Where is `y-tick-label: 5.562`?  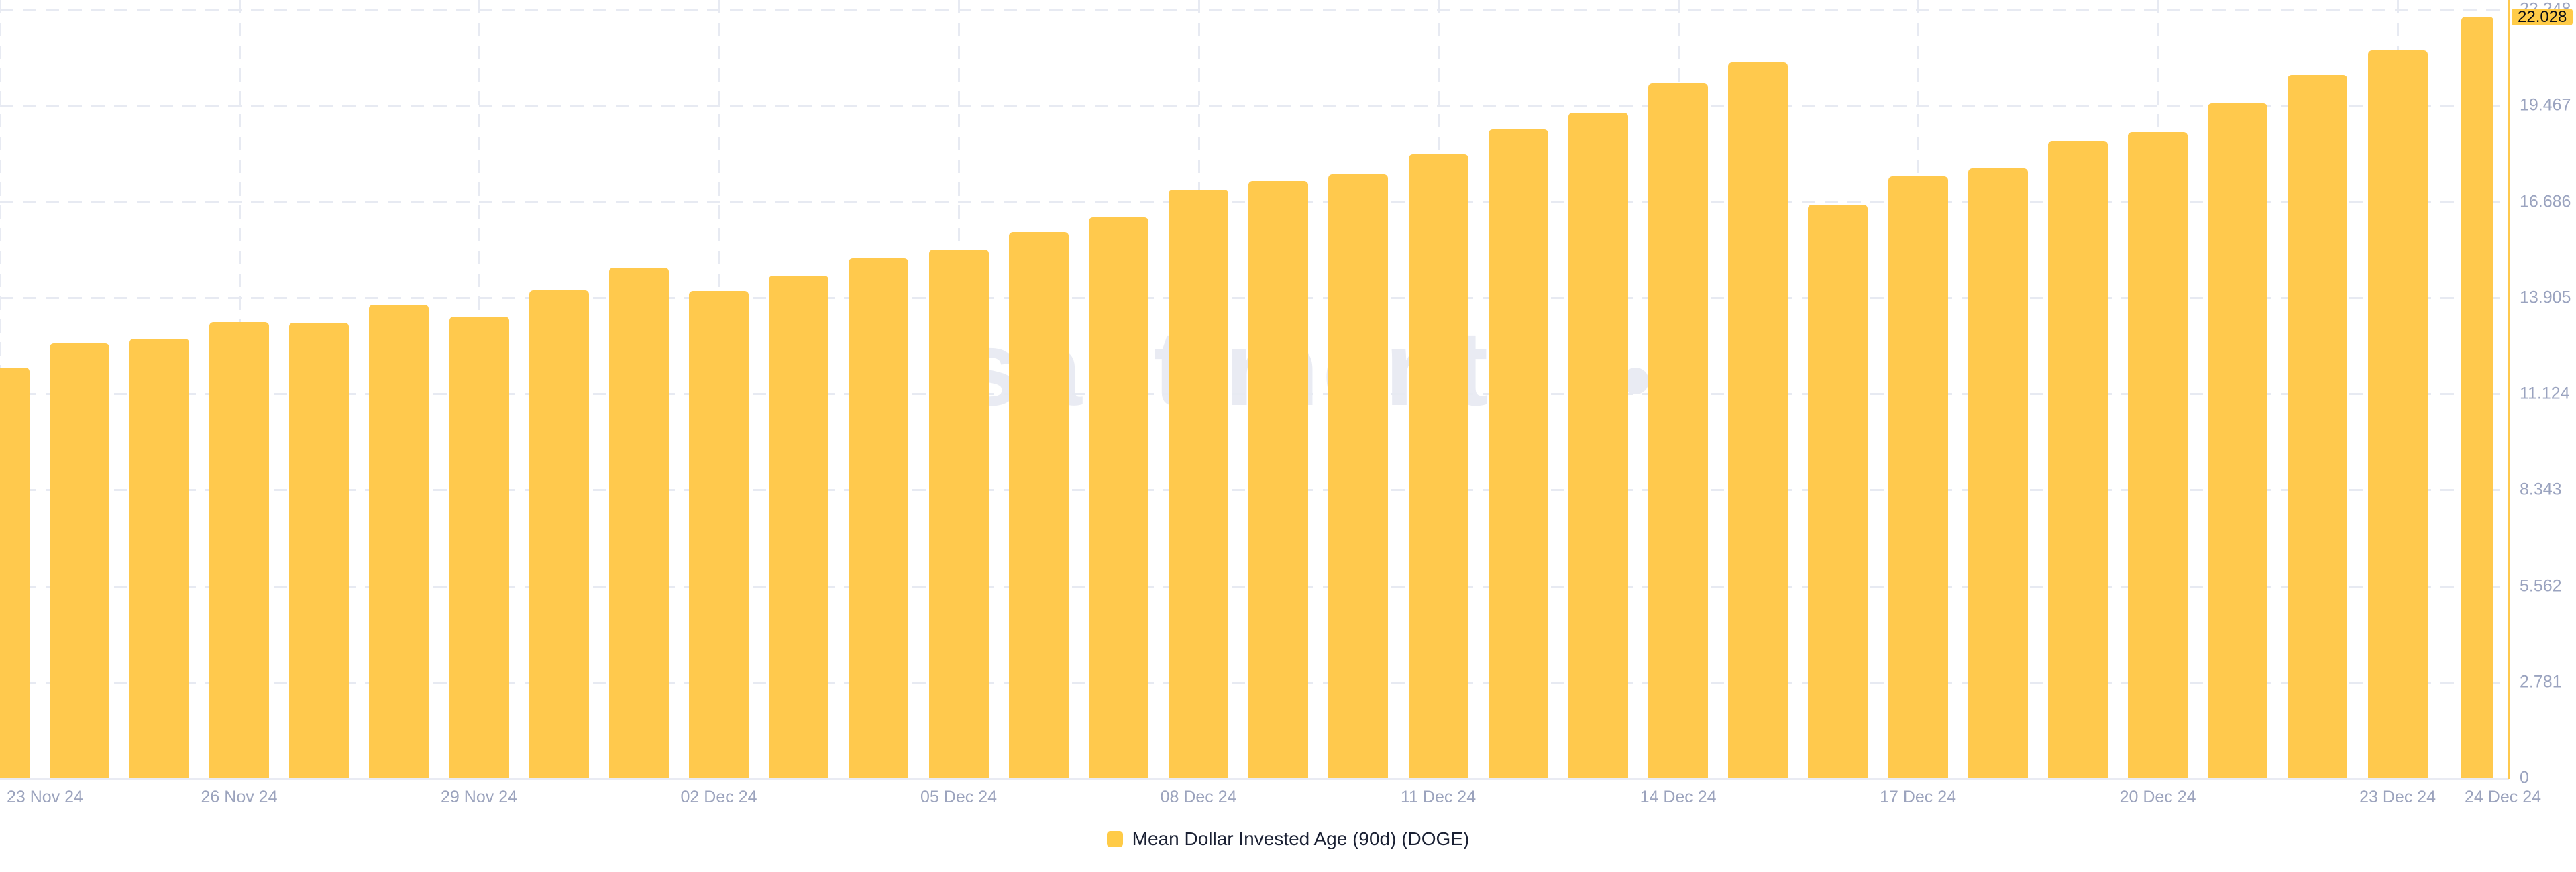
y-tick-label: 5.562 is located at coordinates (2541, 585).